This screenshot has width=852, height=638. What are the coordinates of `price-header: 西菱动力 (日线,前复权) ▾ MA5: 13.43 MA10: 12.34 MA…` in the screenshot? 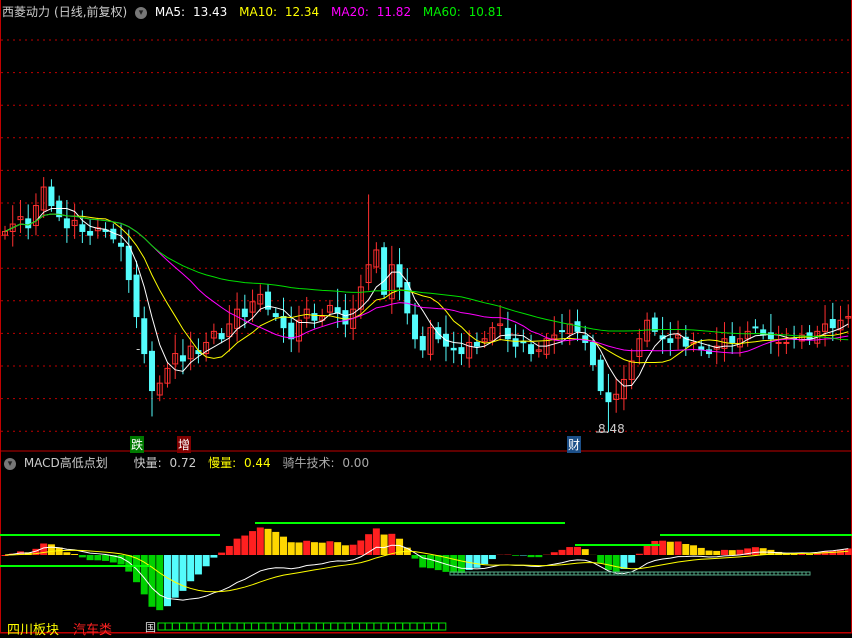 It's located at (256, 11).